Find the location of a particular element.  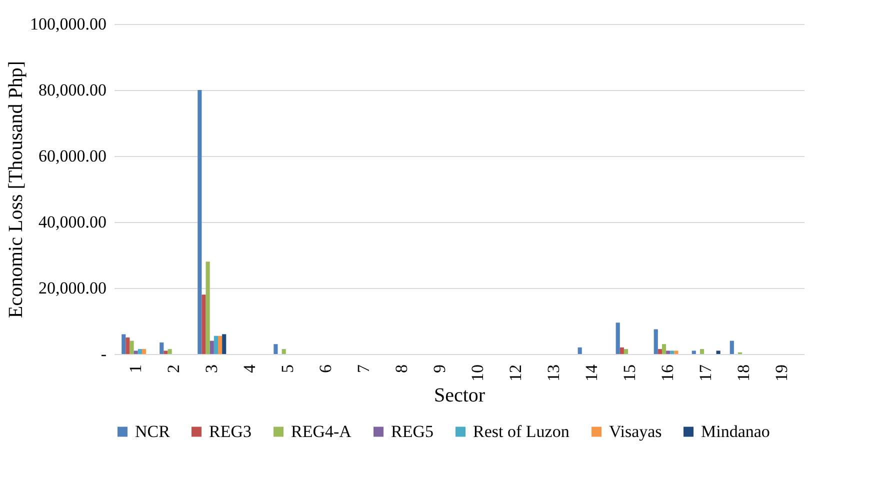

x-axis-title: Sector is located at coordinates (460, 395).